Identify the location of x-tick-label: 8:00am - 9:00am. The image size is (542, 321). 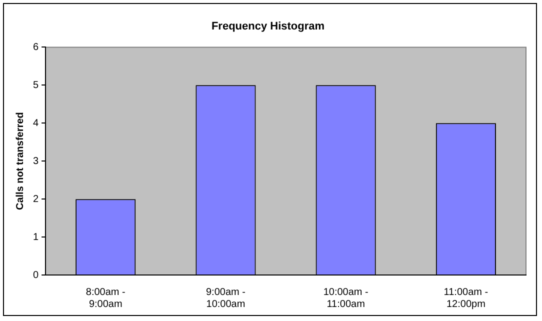
(106, 298).